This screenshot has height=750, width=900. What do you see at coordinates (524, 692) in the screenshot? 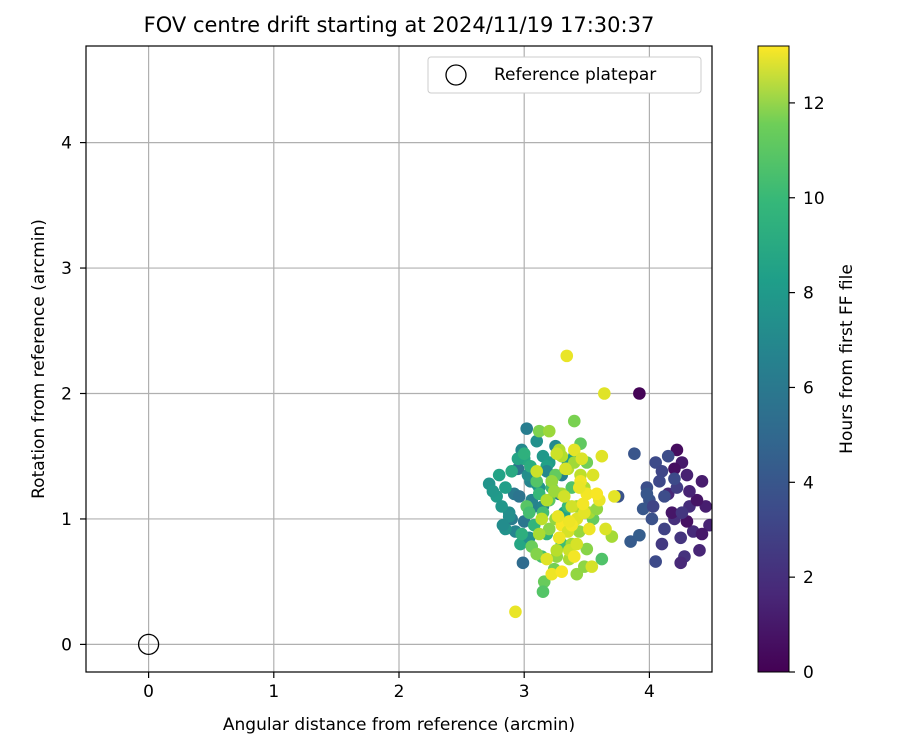
I see `x-tick-label: 3` at bounding box center [524, 692].